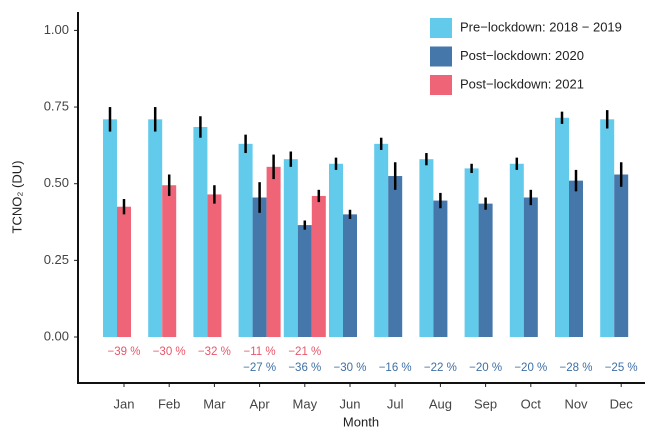 This screenshot has height=431, width=654. What do you see at coordinates (260, 352) in the screenshot?
I see `change-label: −11 %` at bounding box center [260, 352].